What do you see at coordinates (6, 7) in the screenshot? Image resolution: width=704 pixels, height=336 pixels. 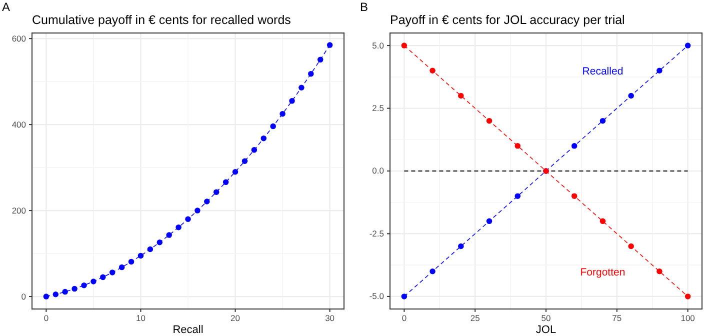 I see `text: A` at bounding box center [6, 7].